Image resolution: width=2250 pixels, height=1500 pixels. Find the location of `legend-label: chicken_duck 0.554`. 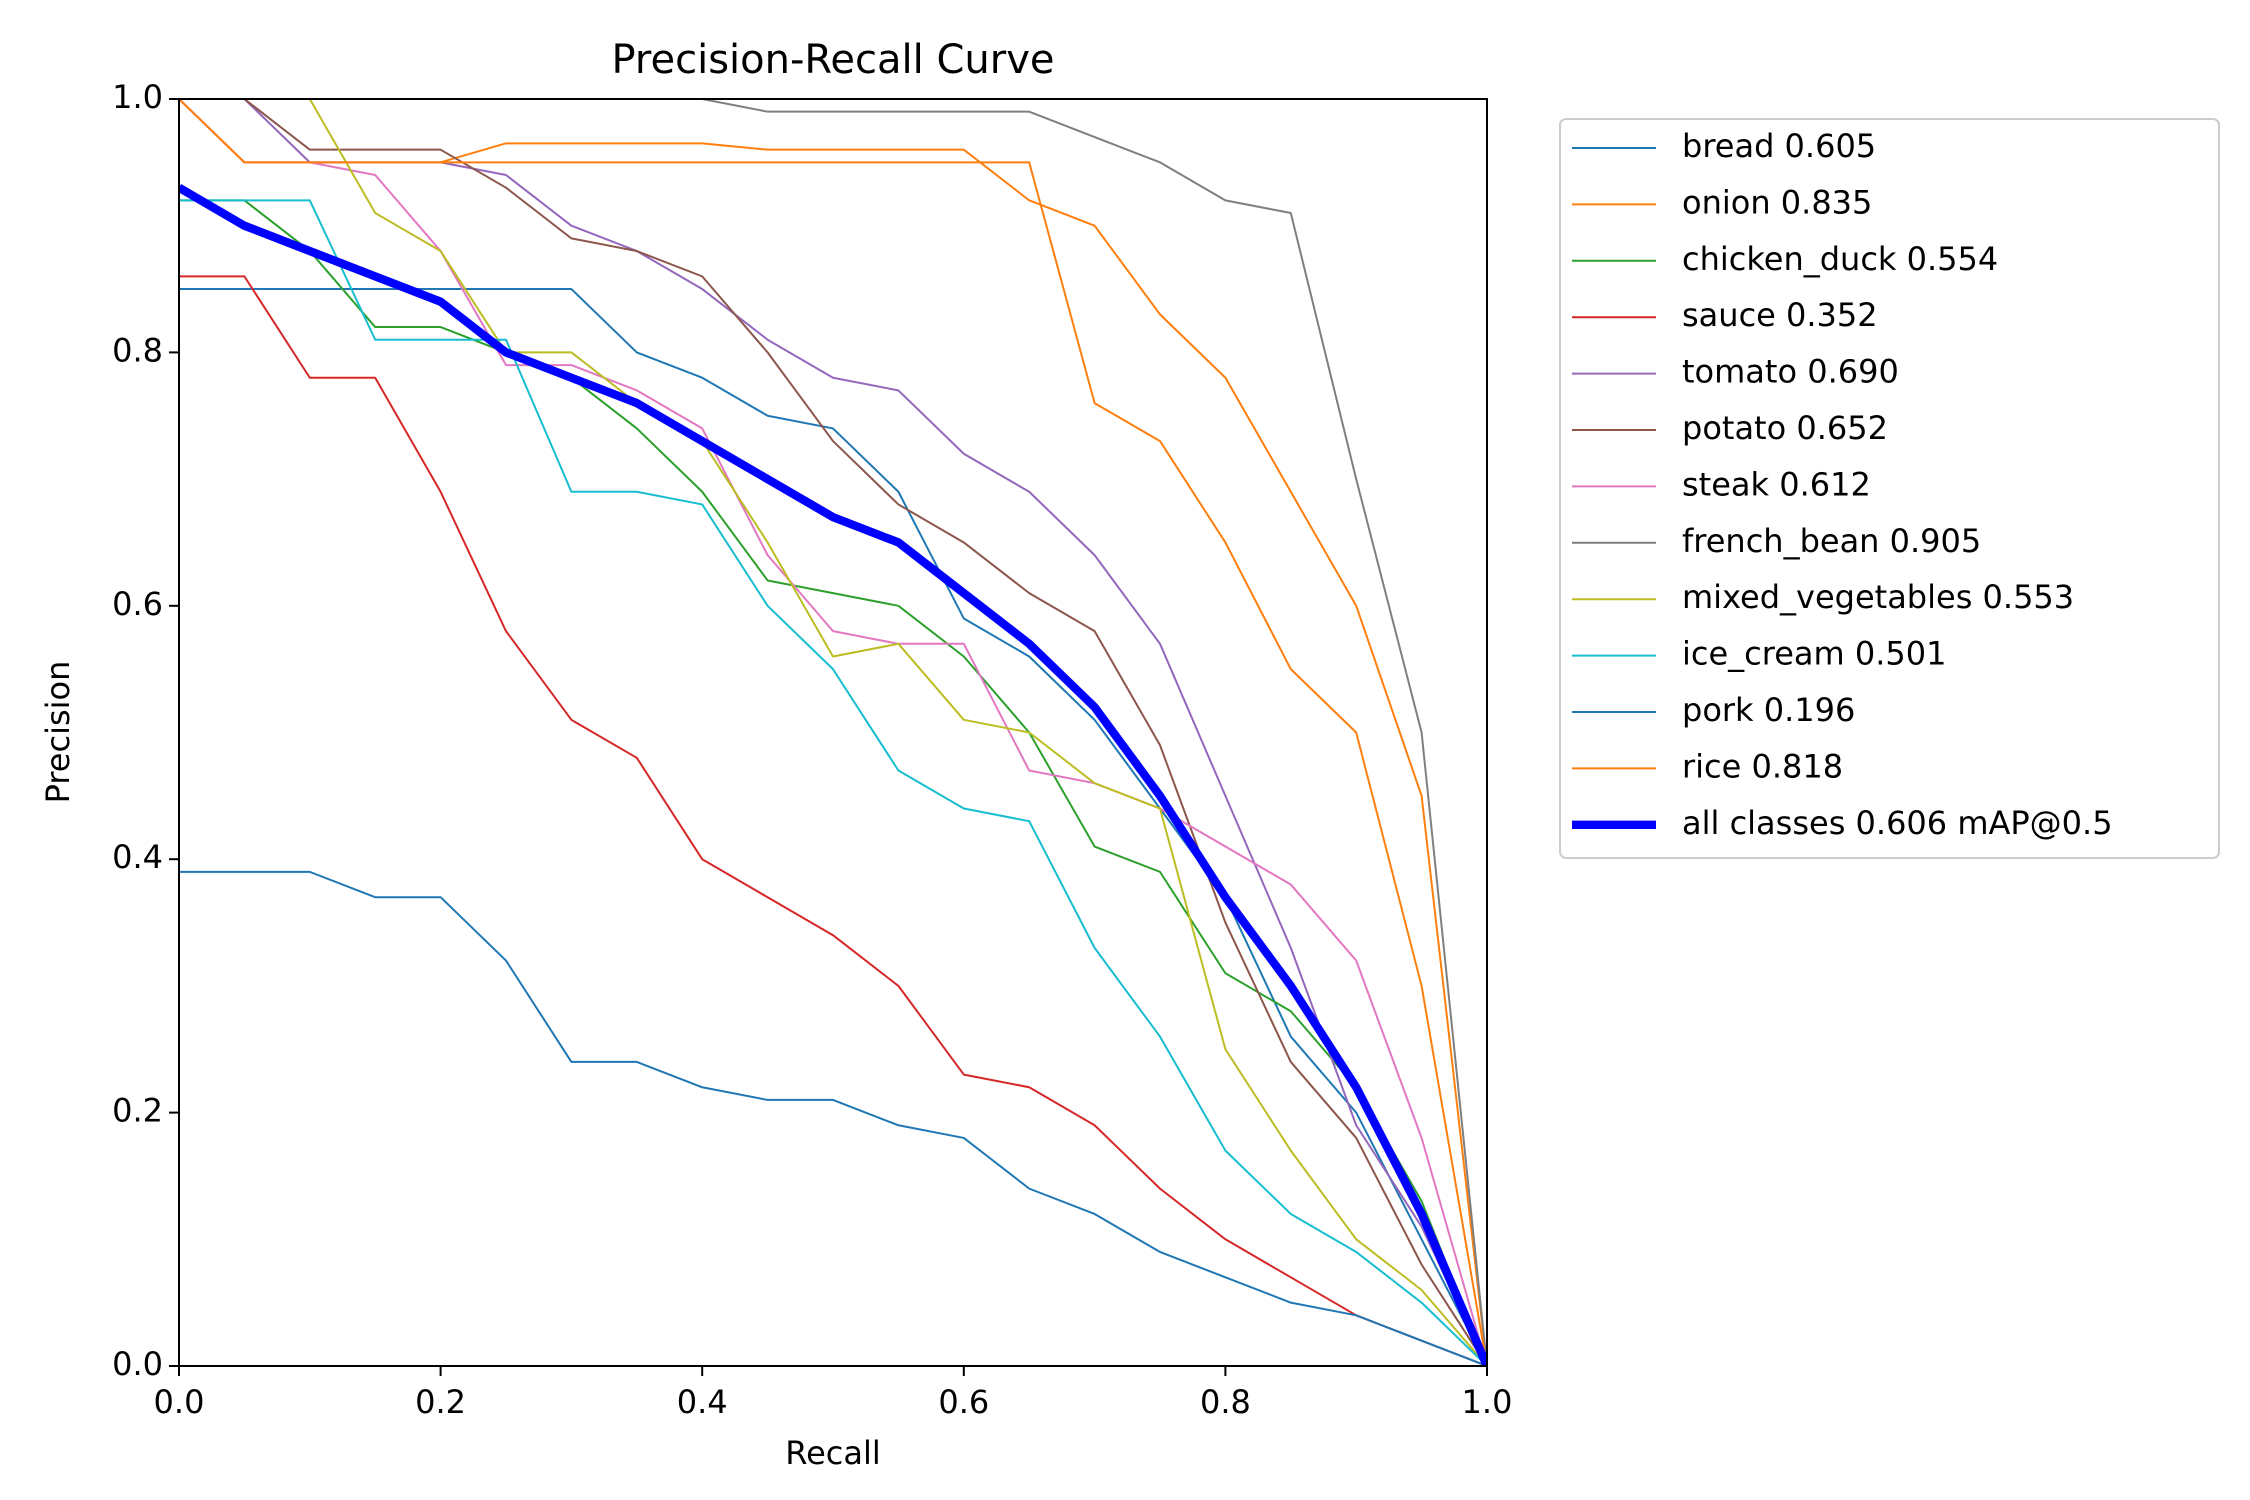

legend-label: chicken_duck 0.554 is located at coordinates (1840, 259).